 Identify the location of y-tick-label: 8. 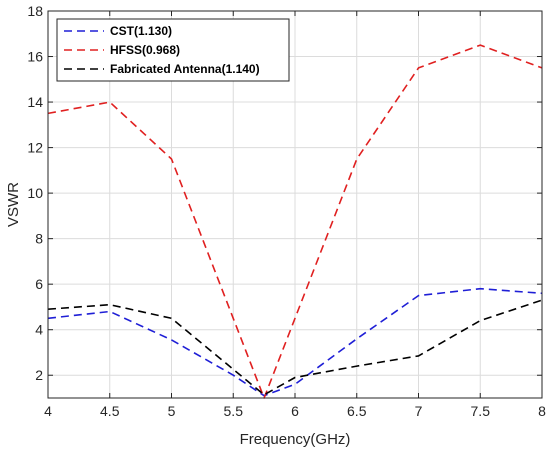
(39, 239).